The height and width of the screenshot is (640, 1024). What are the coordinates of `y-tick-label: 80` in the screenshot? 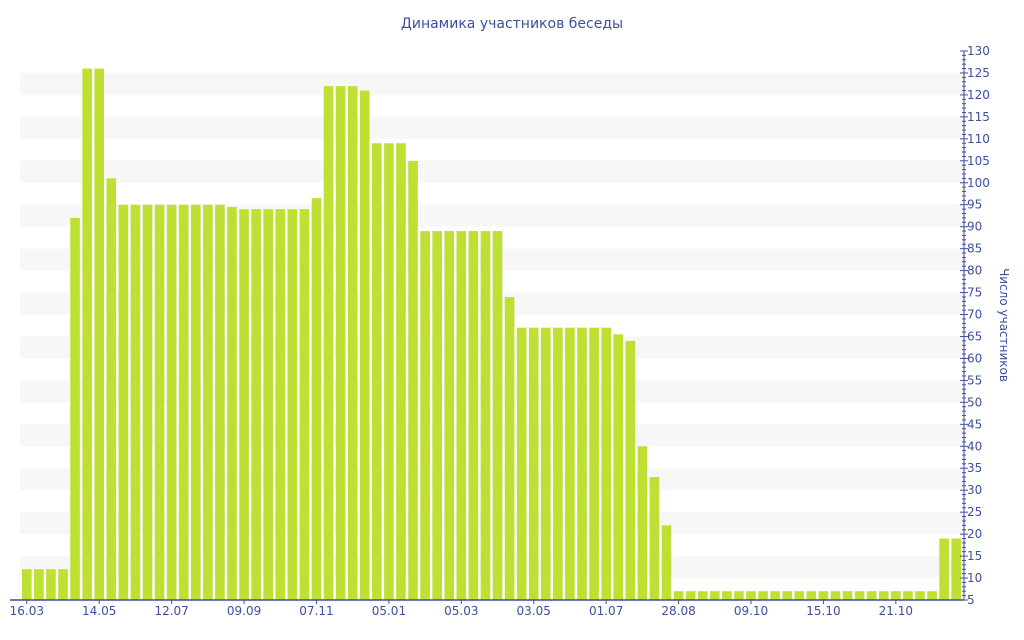 It's located at (974, 271).